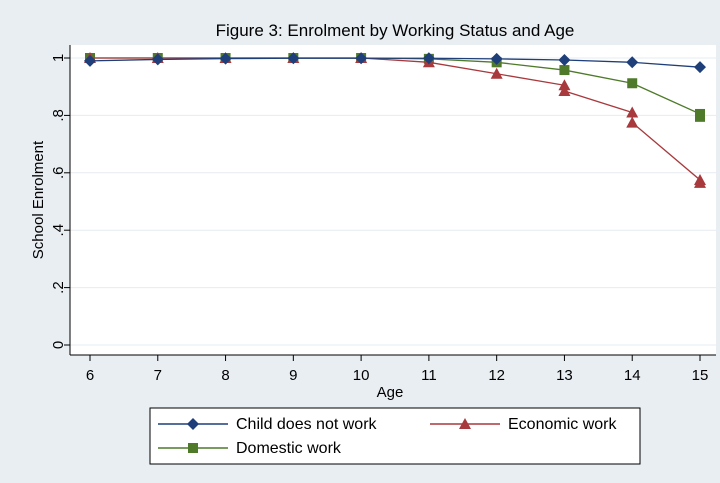 This screenshot has width=720, height=483. Describe the element at coordinates (90, 375) in the screenshot. I see `x-tick-label: 6` at that location.